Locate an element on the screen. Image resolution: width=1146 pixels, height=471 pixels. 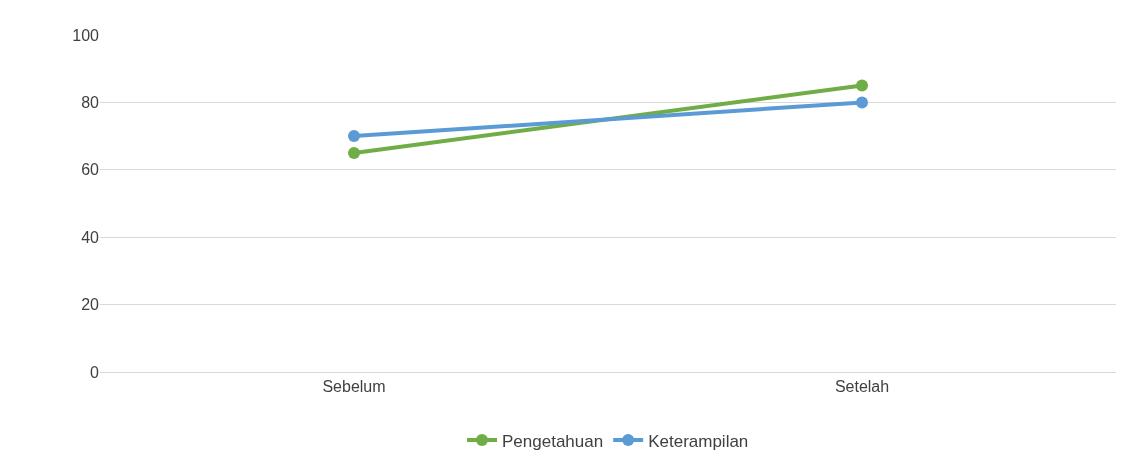
y-tick-label: 100 is located at coordinates (86, 35).